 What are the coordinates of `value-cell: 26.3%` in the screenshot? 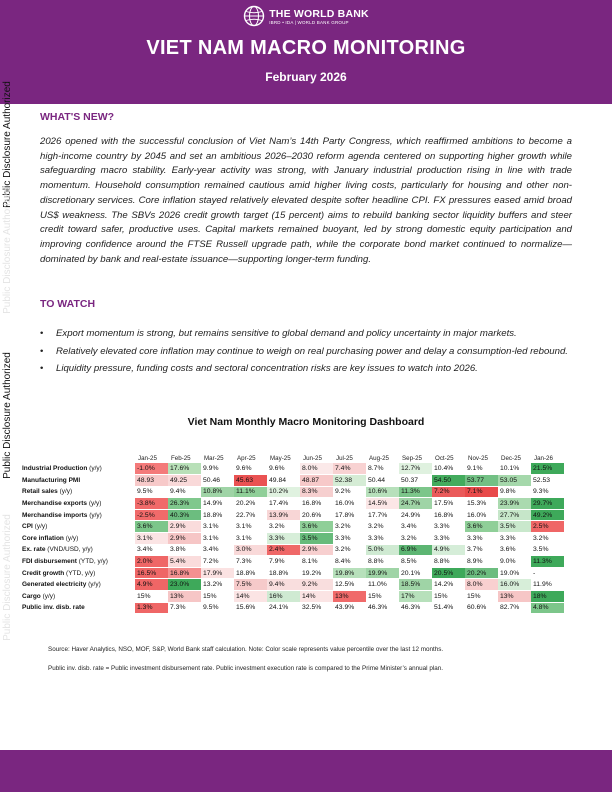 It's located at (184, 503).